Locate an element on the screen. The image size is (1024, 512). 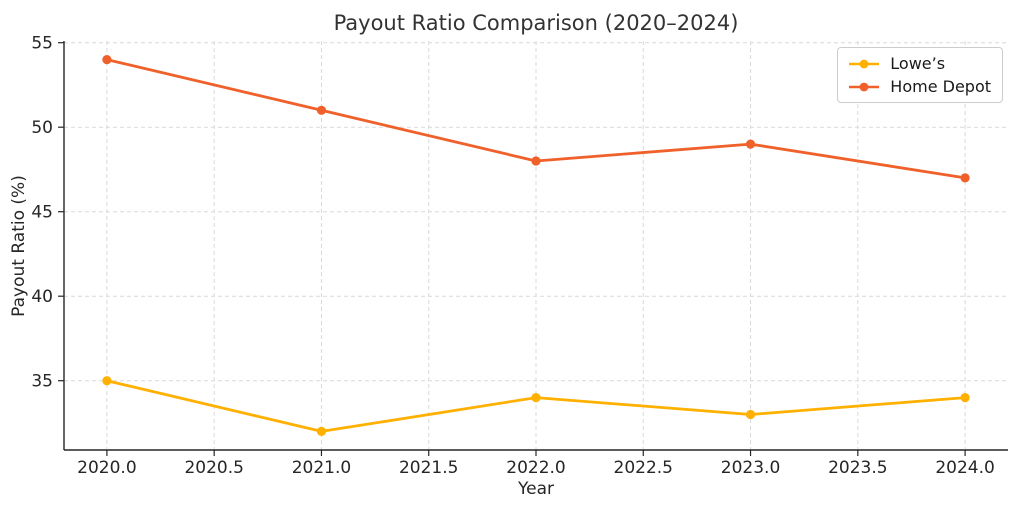
x-tick-label: 2023.5 is located at coordinates (857, 468).